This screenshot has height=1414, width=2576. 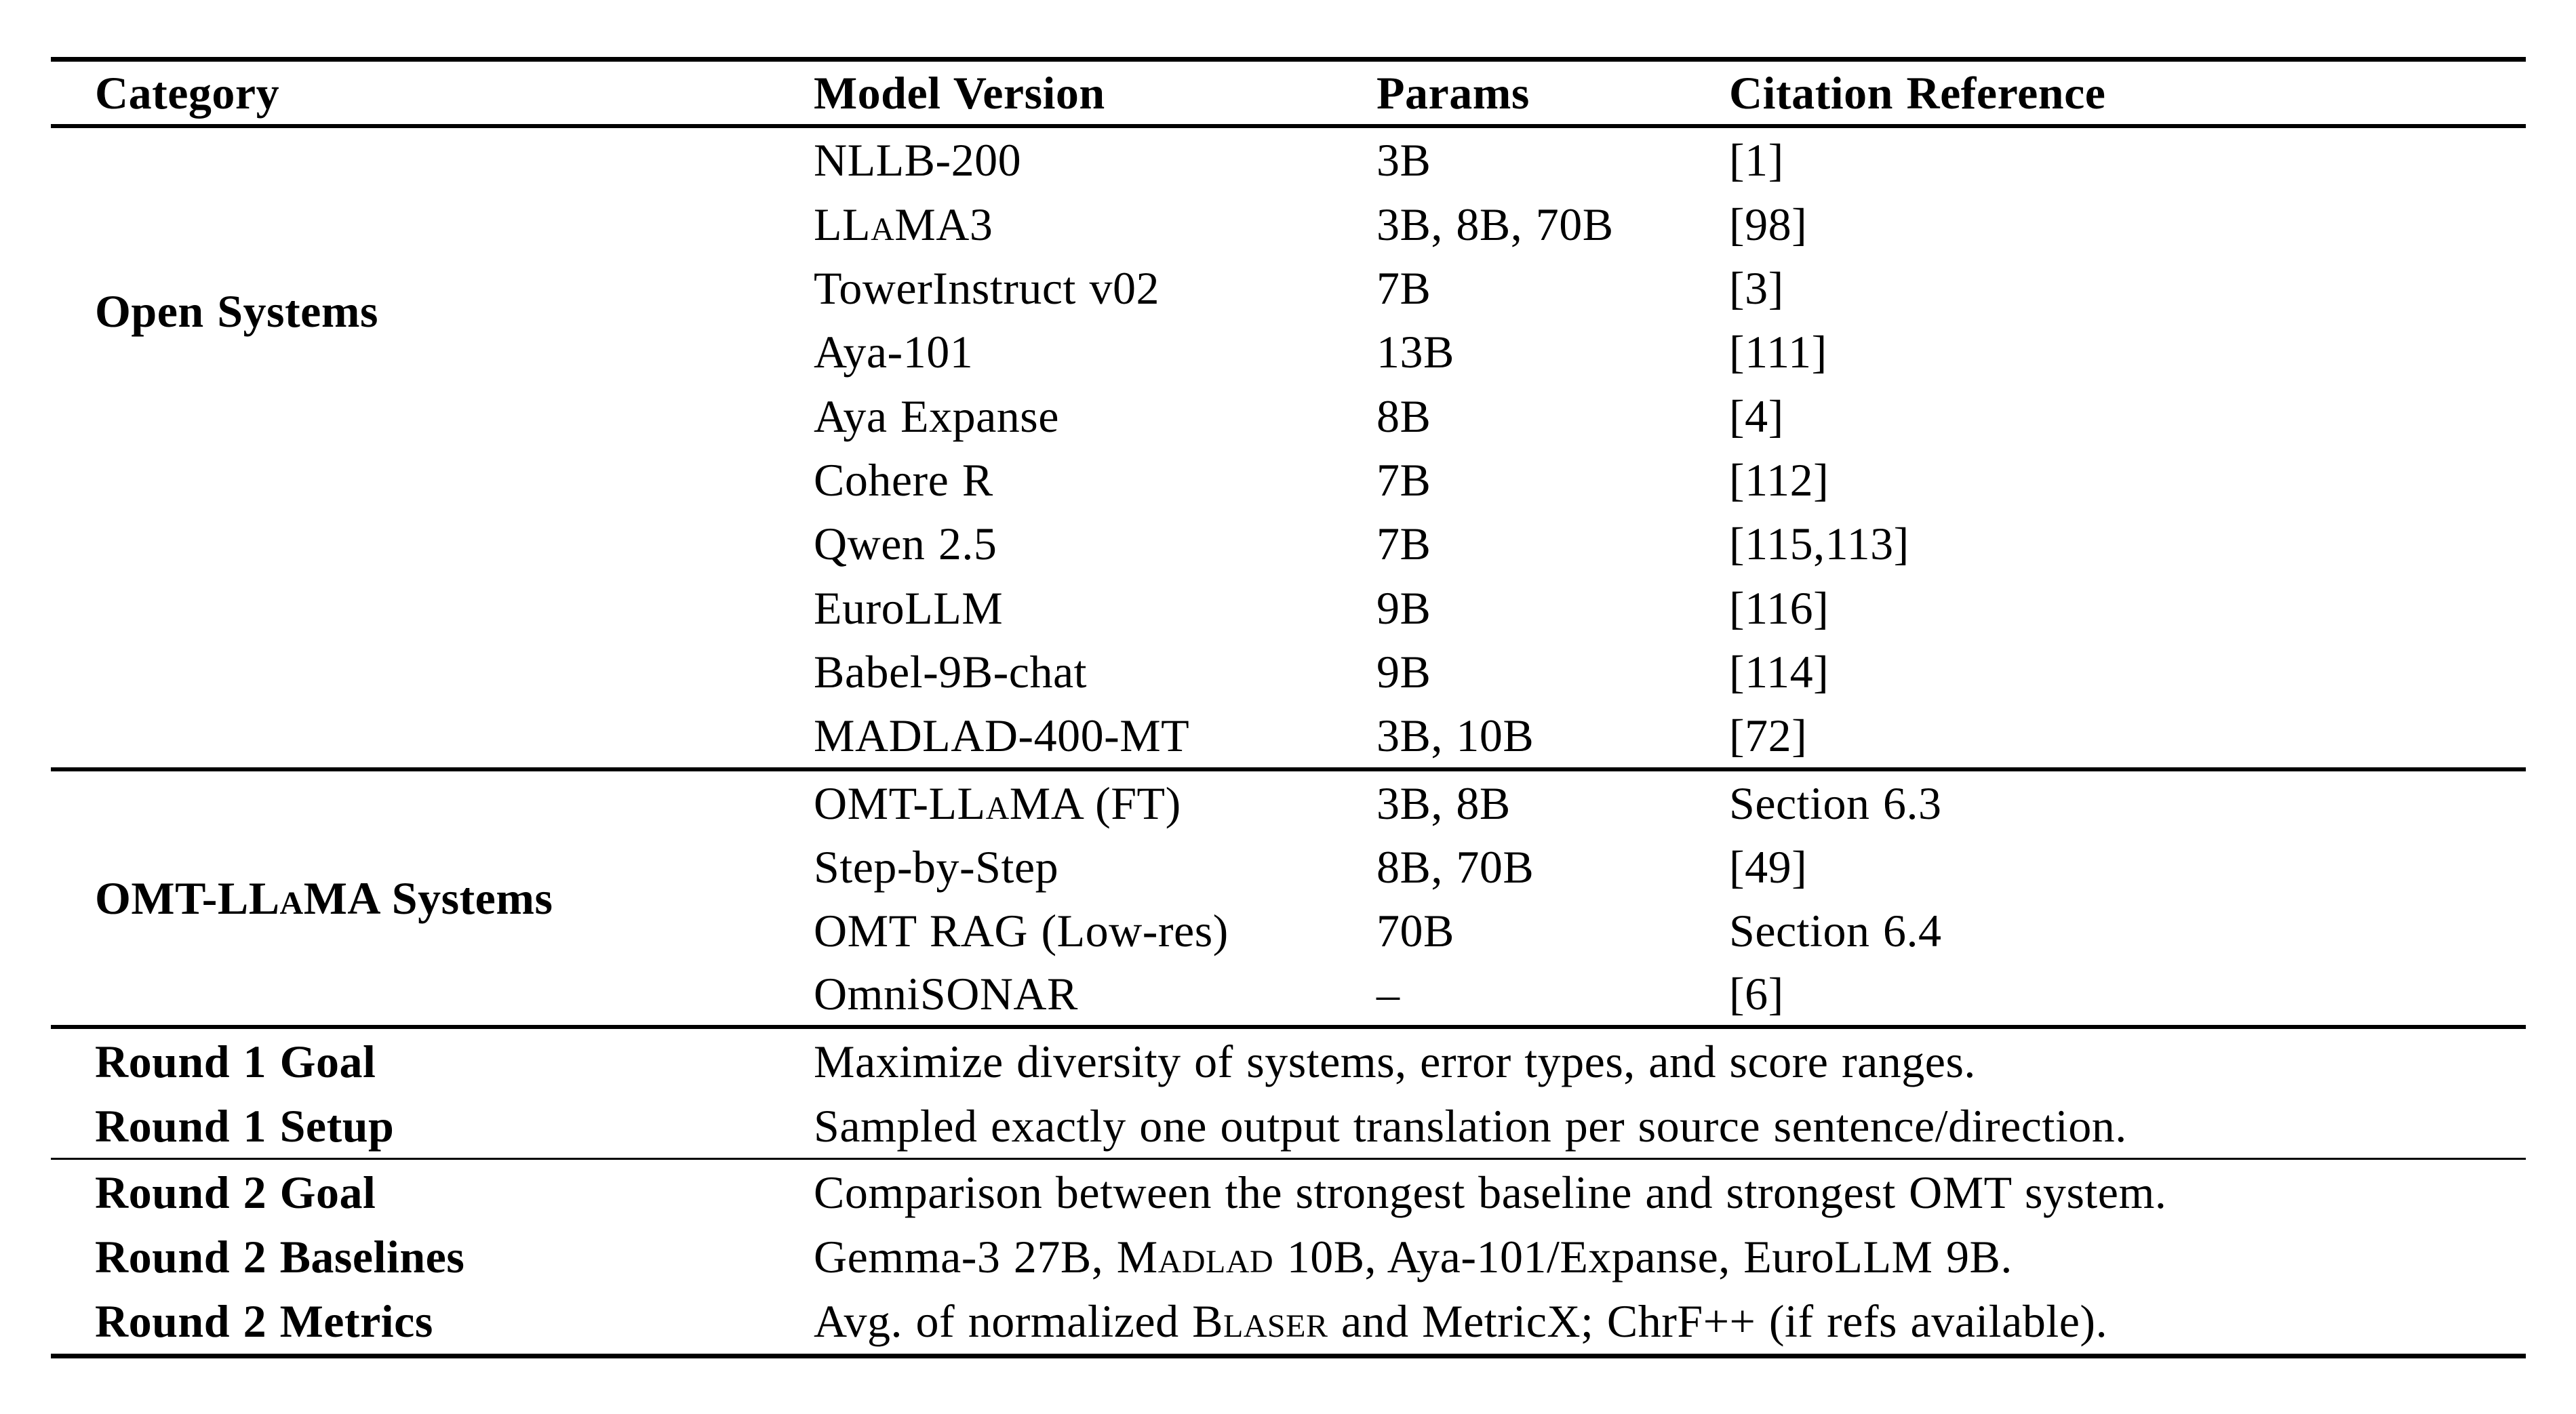 What do you see at coordinates (1021, 930) in the screenshot?
I see `model-cell: OMT RAG (Low-res)` at bounding box center [1021, 930].